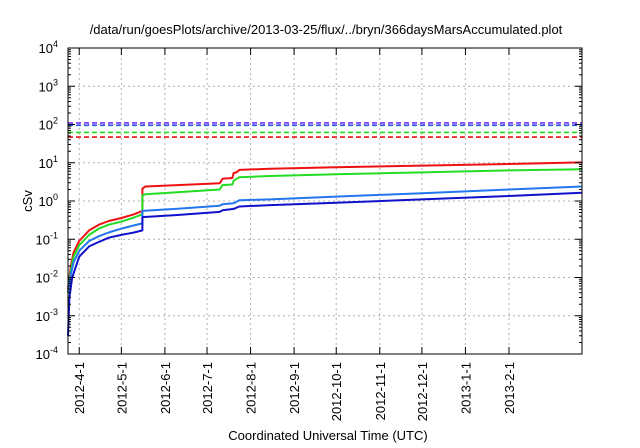  What do you see at coordinates (47, 353) in the screenshot?
I see `y-tick-label: 10⁻⁴` at bounding box center [47, 353].